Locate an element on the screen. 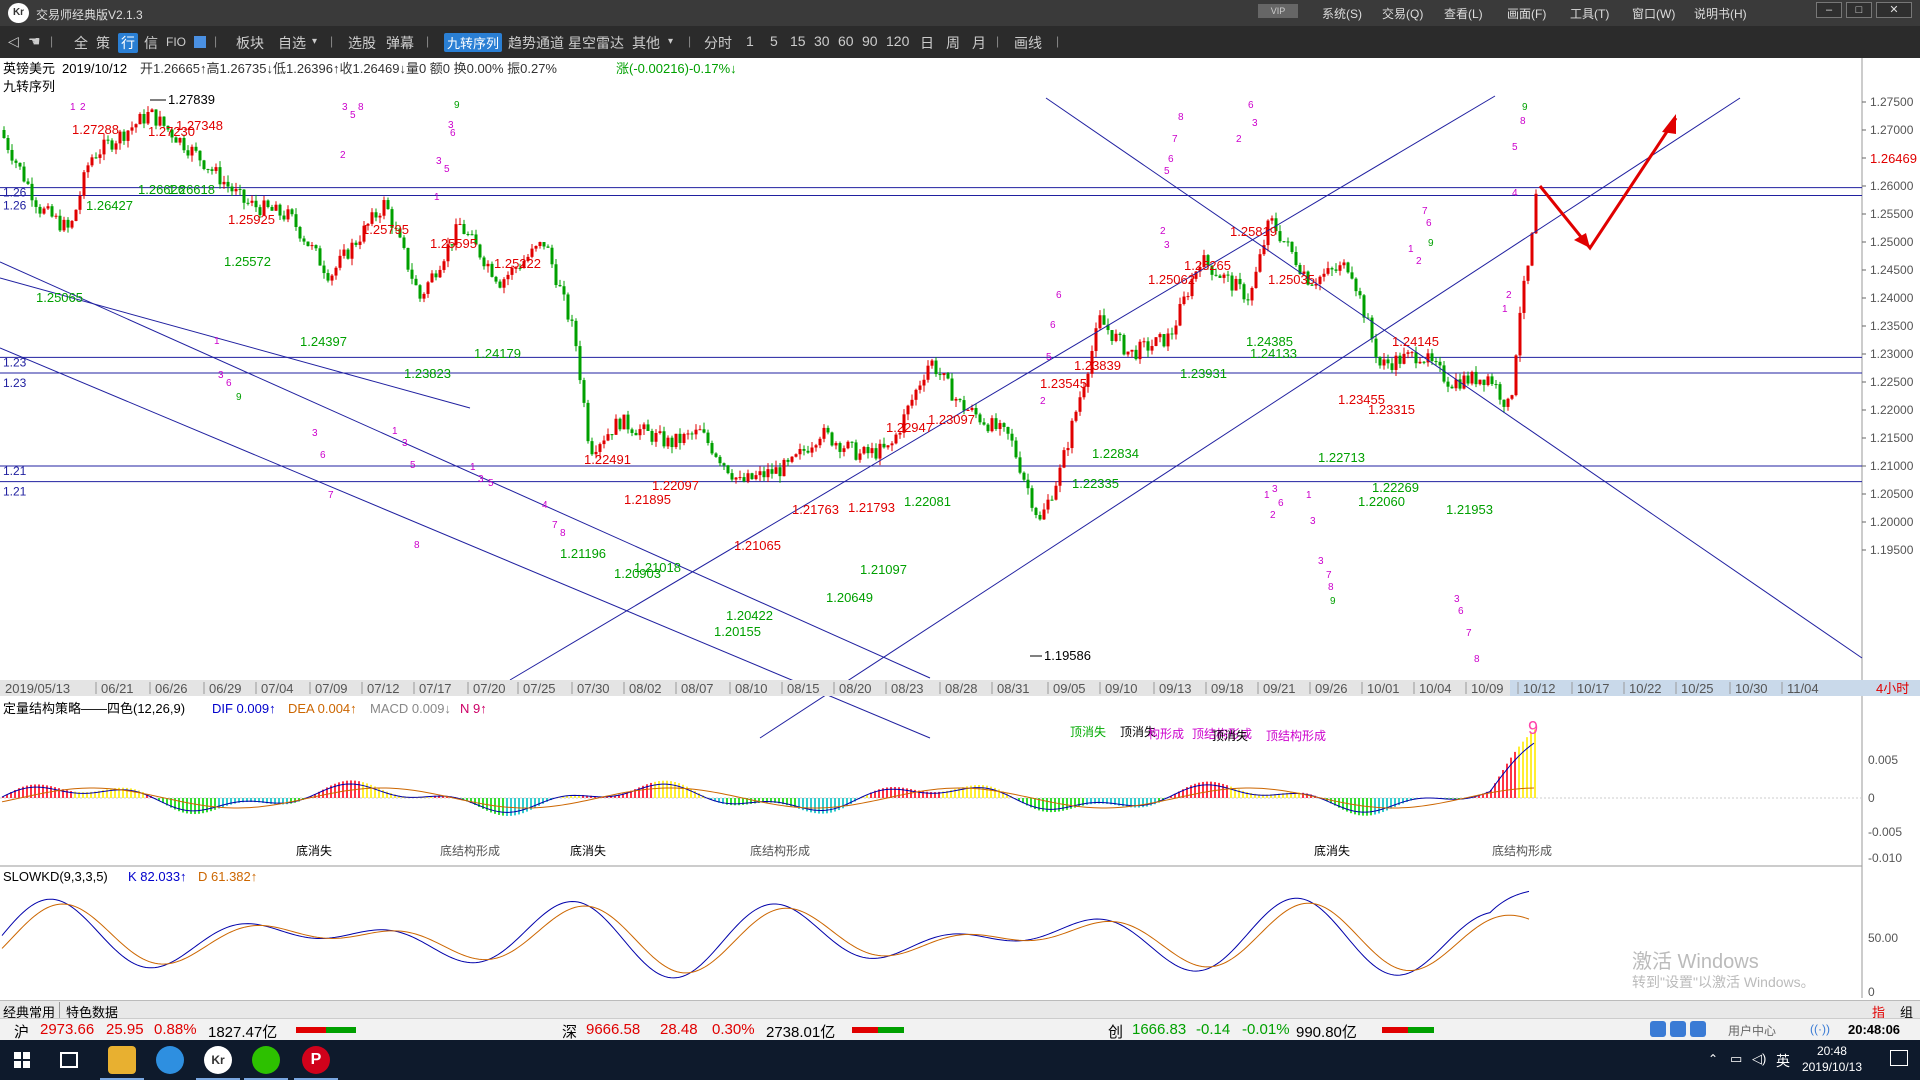  chat-icon is located at coordinates (1678, 1029).